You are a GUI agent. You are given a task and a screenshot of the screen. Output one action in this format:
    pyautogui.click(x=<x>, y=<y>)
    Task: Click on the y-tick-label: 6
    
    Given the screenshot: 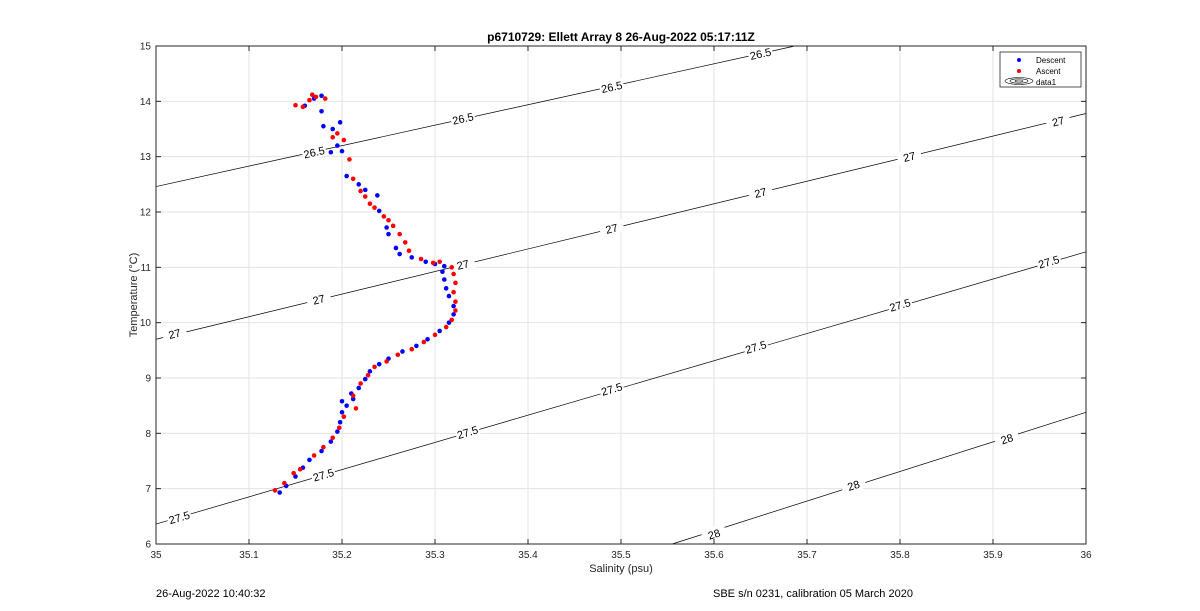 What is the action you would take?
    pyautogui.click(x=148, y=545)
    